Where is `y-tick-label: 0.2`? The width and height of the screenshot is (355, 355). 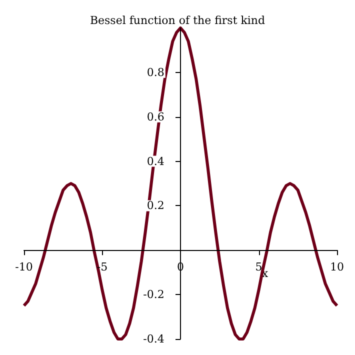 y-tick-label: 0.2 is located at coordinates (155, 205).